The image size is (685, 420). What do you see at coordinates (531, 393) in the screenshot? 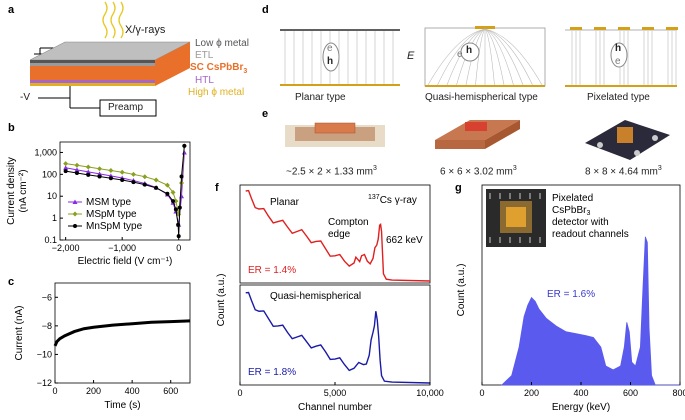
I see `chart-g-xtick-label: 200` at bounding box center [531, 393].